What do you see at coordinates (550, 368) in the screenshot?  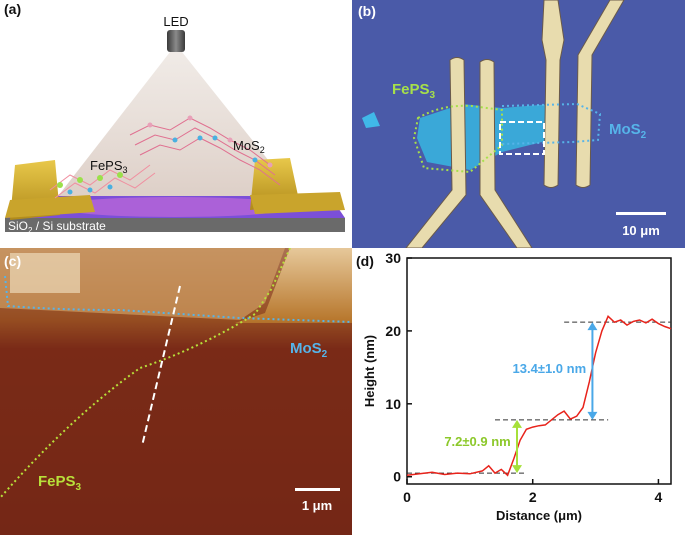 I see `upper-step-annotation: 13.4±1.0 nm` at bounding box center [550, 368].